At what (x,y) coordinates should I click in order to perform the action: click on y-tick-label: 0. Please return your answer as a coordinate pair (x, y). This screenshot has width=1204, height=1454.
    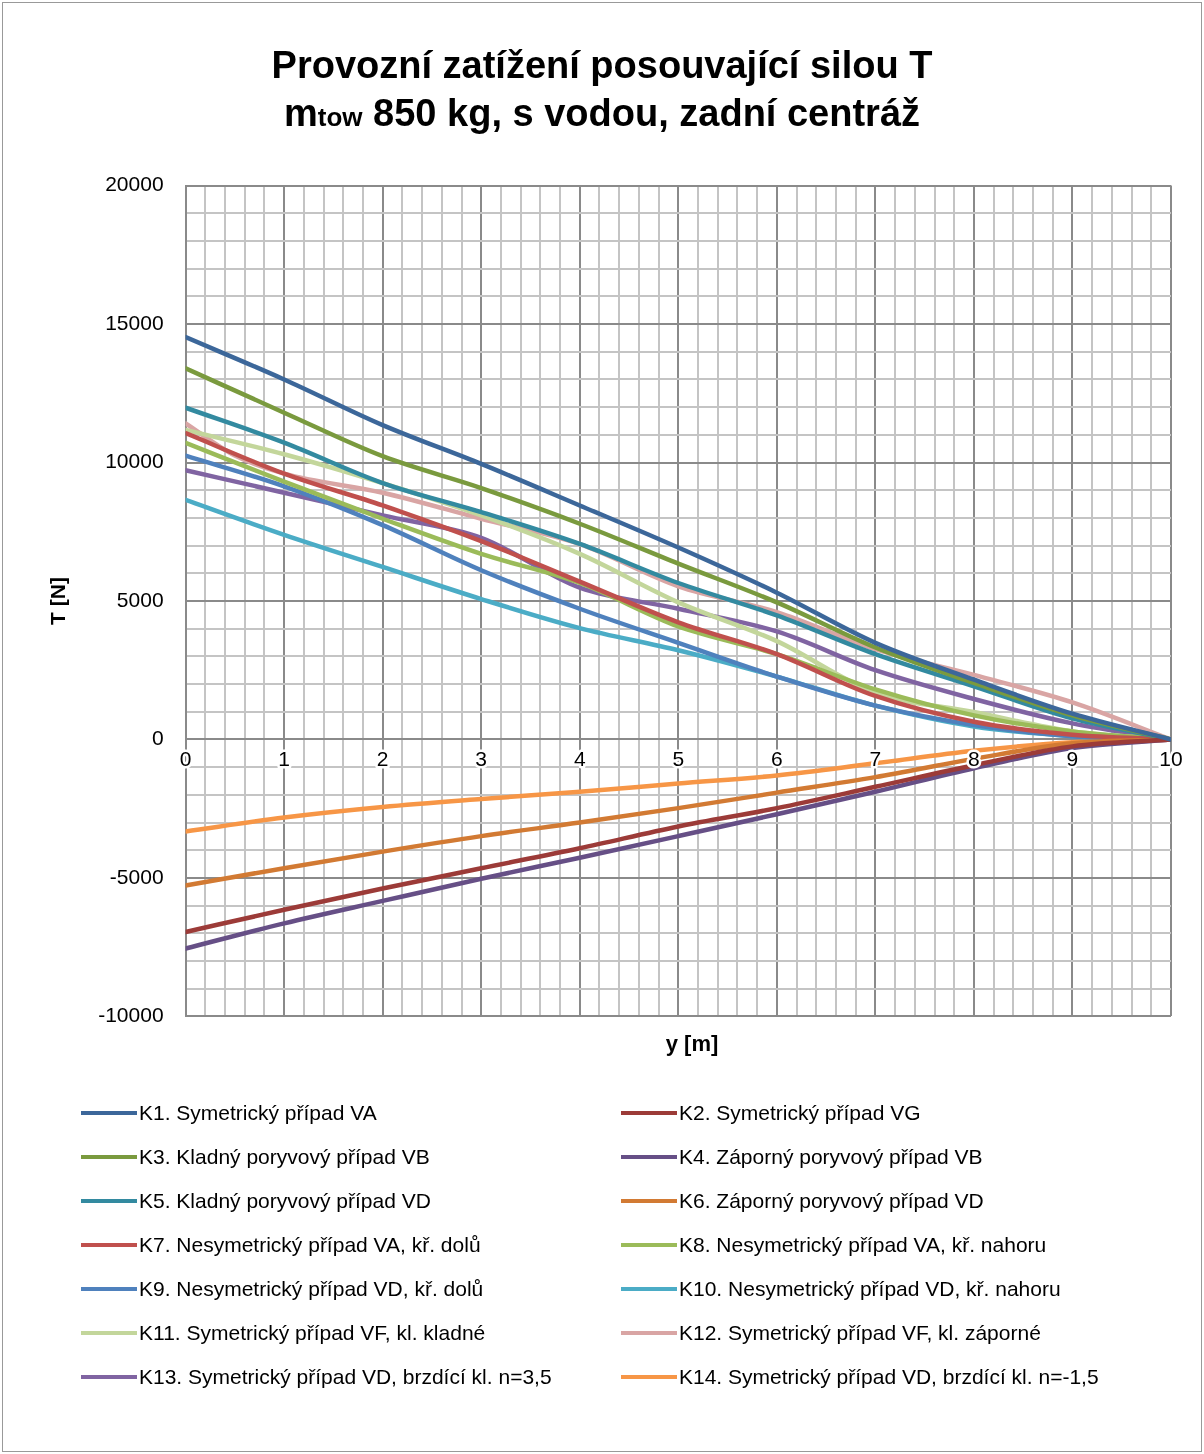
    Looking at the image, I should click on (157, 738).